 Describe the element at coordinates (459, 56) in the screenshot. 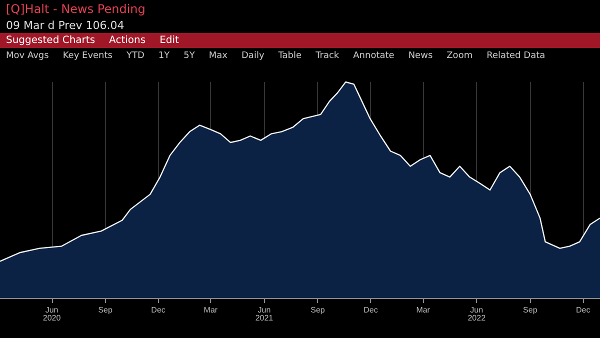

I see `text: Zoom` at that location.